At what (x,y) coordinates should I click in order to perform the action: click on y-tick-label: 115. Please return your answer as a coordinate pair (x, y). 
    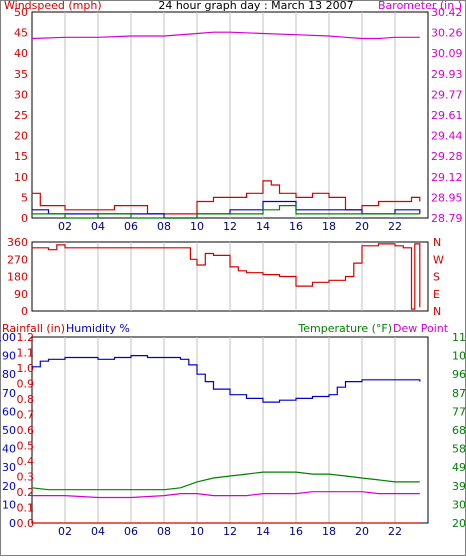
    Looking at the image, I should click on (459, 337).